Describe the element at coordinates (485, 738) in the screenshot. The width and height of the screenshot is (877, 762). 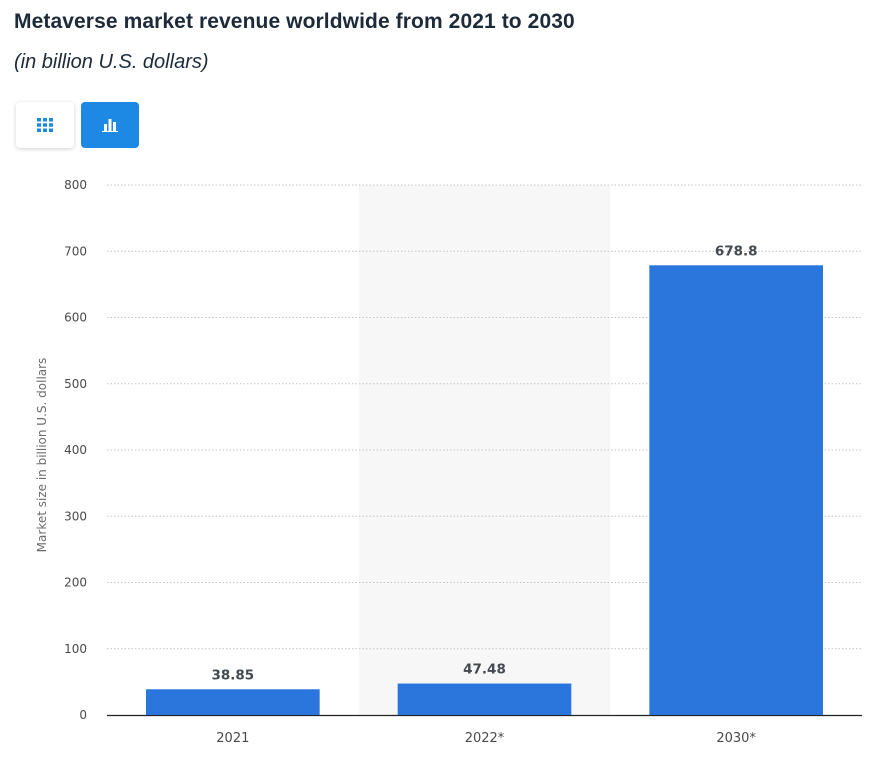
I see `x-tick-label: 2022*` at that location.